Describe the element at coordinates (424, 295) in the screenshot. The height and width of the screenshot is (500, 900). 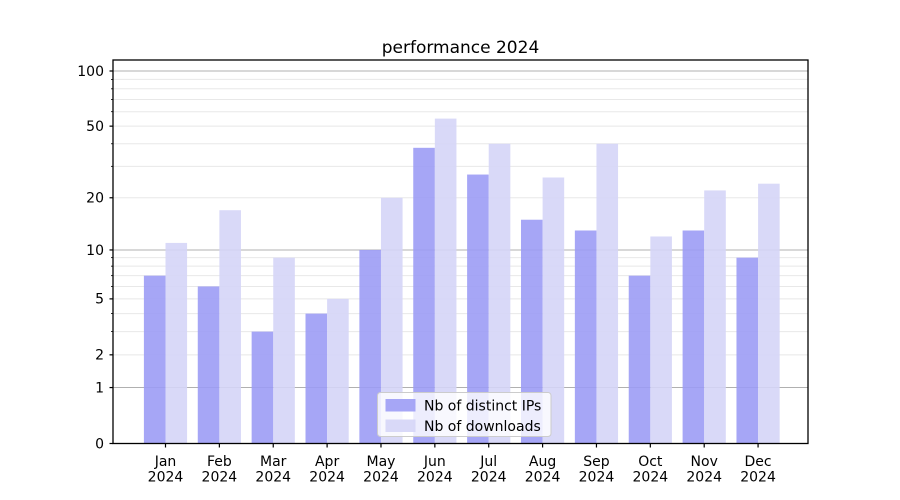
I see `bar-distinct-ips-jun` at that location.